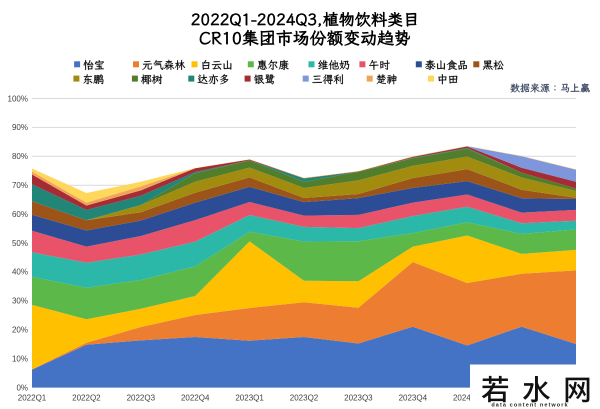  I want to click on svg-text: 70%, so click(20, 185).